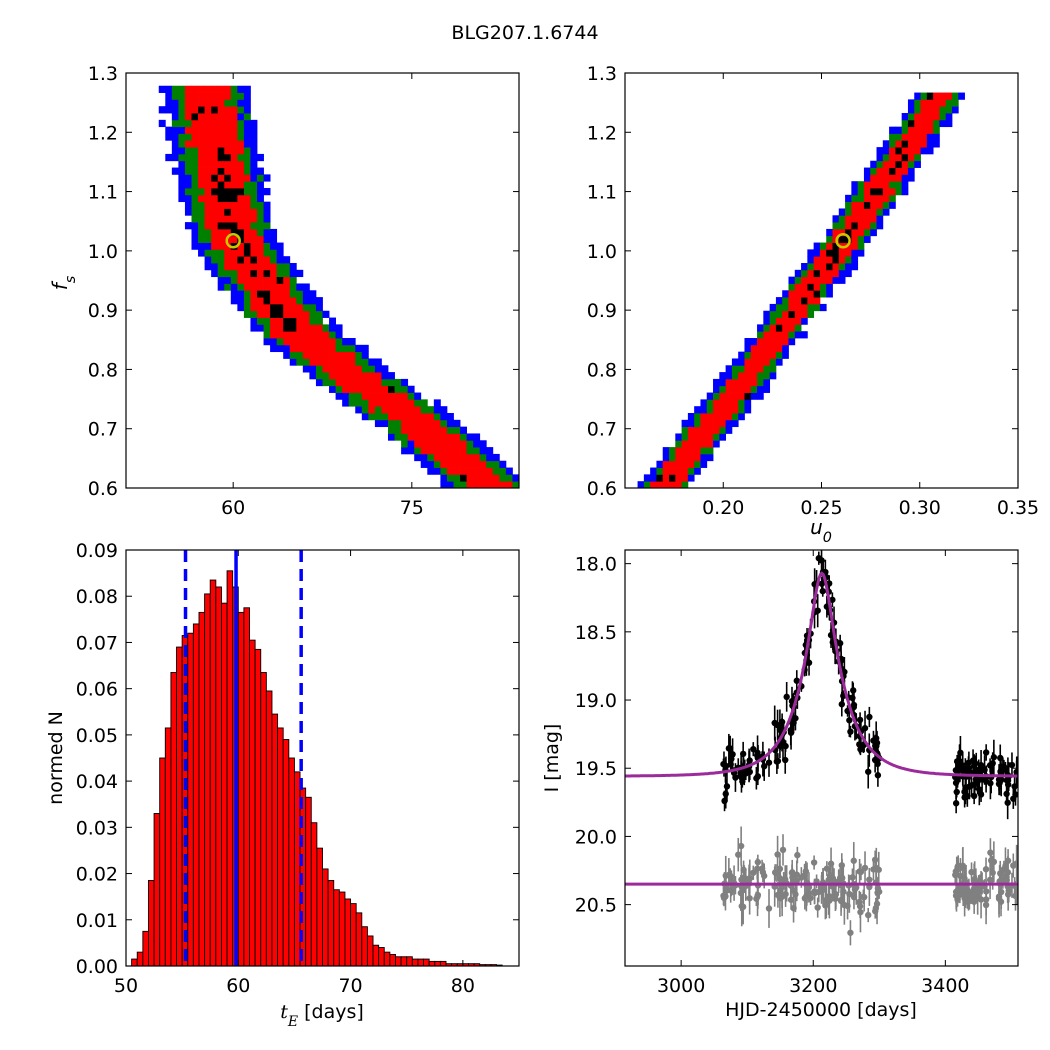 This screenshot has height=1050, width=1050. I want to click on plot-frame, so click(322, 758).